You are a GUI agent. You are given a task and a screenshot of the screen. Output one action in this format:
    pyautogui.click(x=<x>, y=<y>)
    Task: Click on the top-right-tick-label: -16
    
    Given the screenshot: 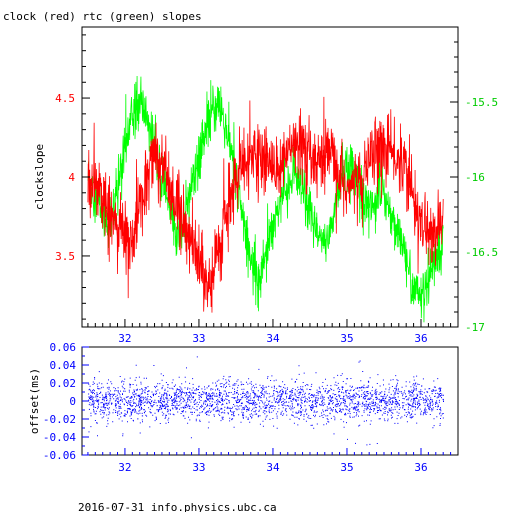 What is the action you would take?
    pyautogui.click(x=475, y=177)
    